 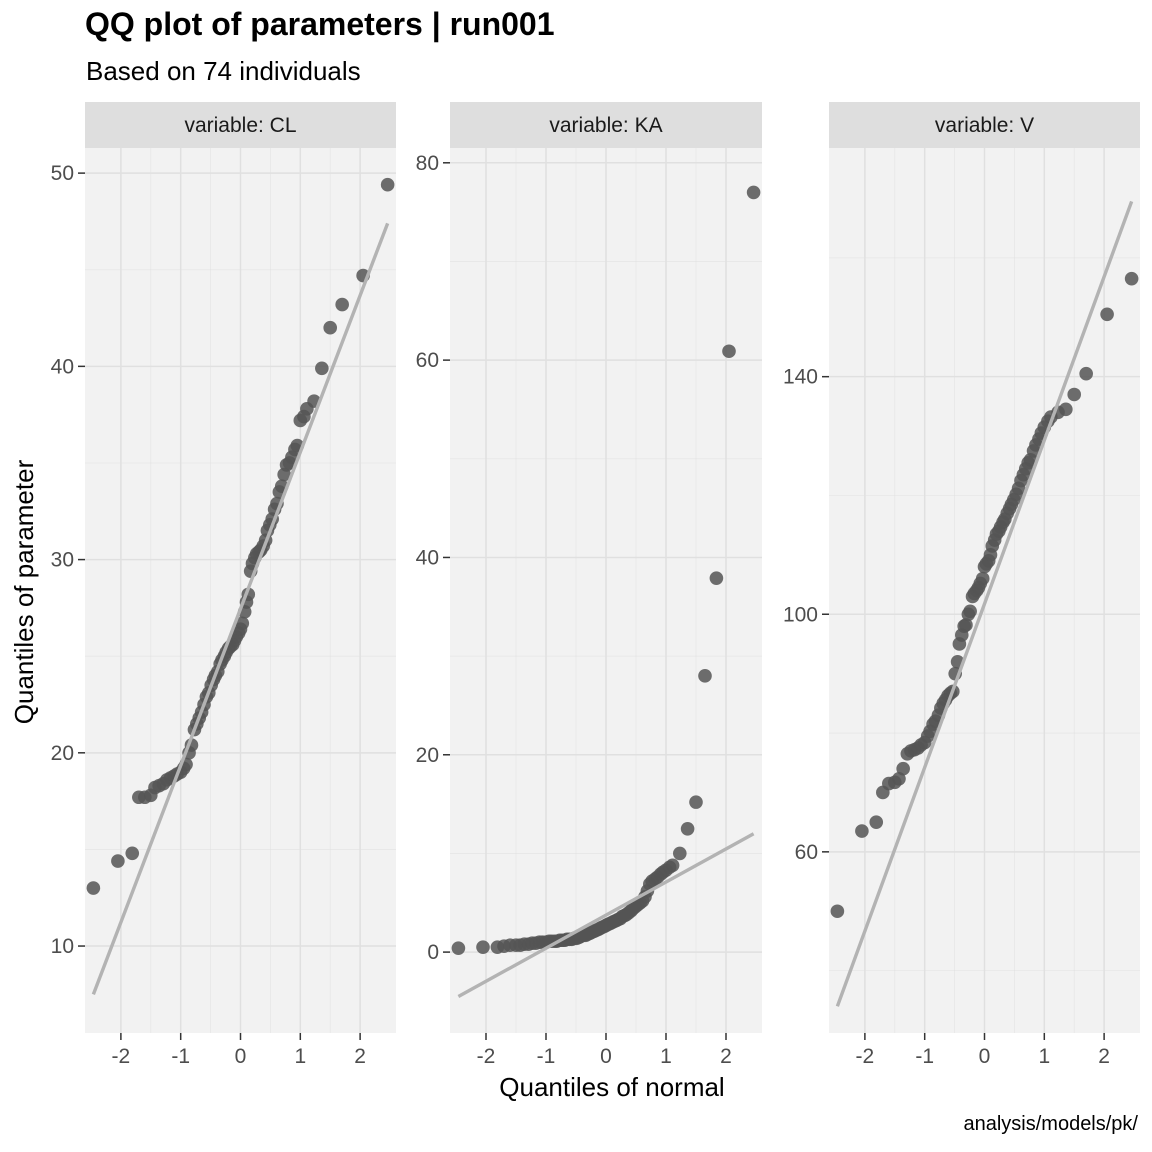 I want to click on x-axis-title: Quantiles of normal, so click(x=611, y=1087).